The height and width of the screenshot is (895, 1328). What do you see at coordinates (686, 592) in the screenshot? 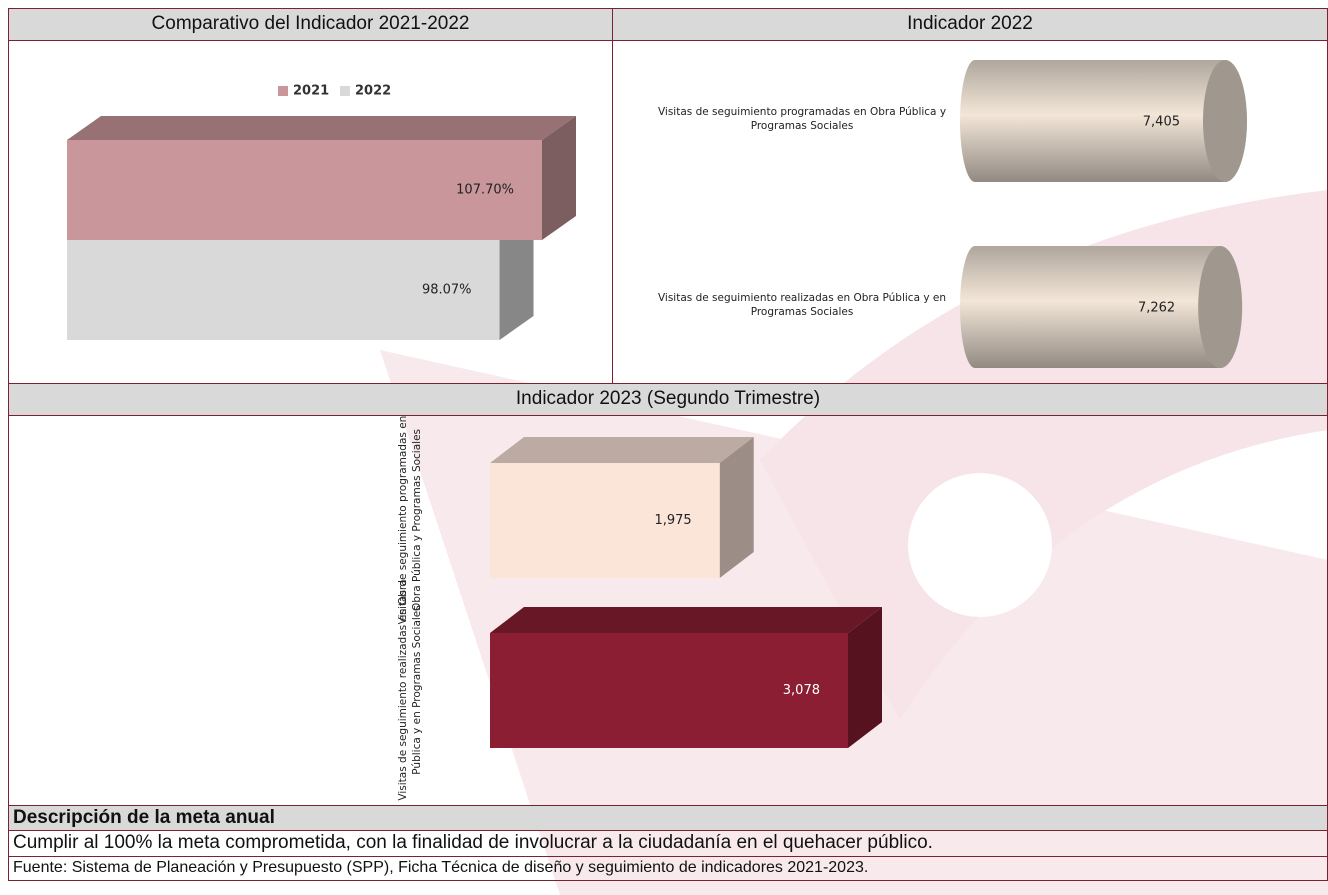
I see `chart: 1,975 3,078` at bounding box center [686, 592].